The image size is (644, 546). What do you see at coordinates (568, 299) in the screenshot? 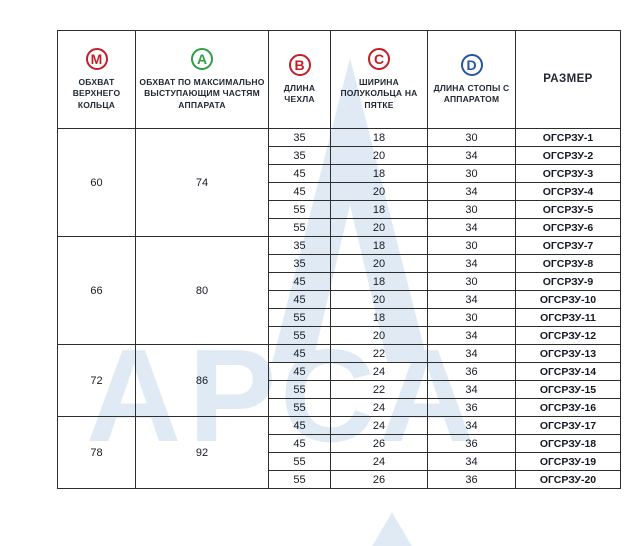
I see `size-value-cell: ОГСРЗУ-10` at bounding box center [568, 299].